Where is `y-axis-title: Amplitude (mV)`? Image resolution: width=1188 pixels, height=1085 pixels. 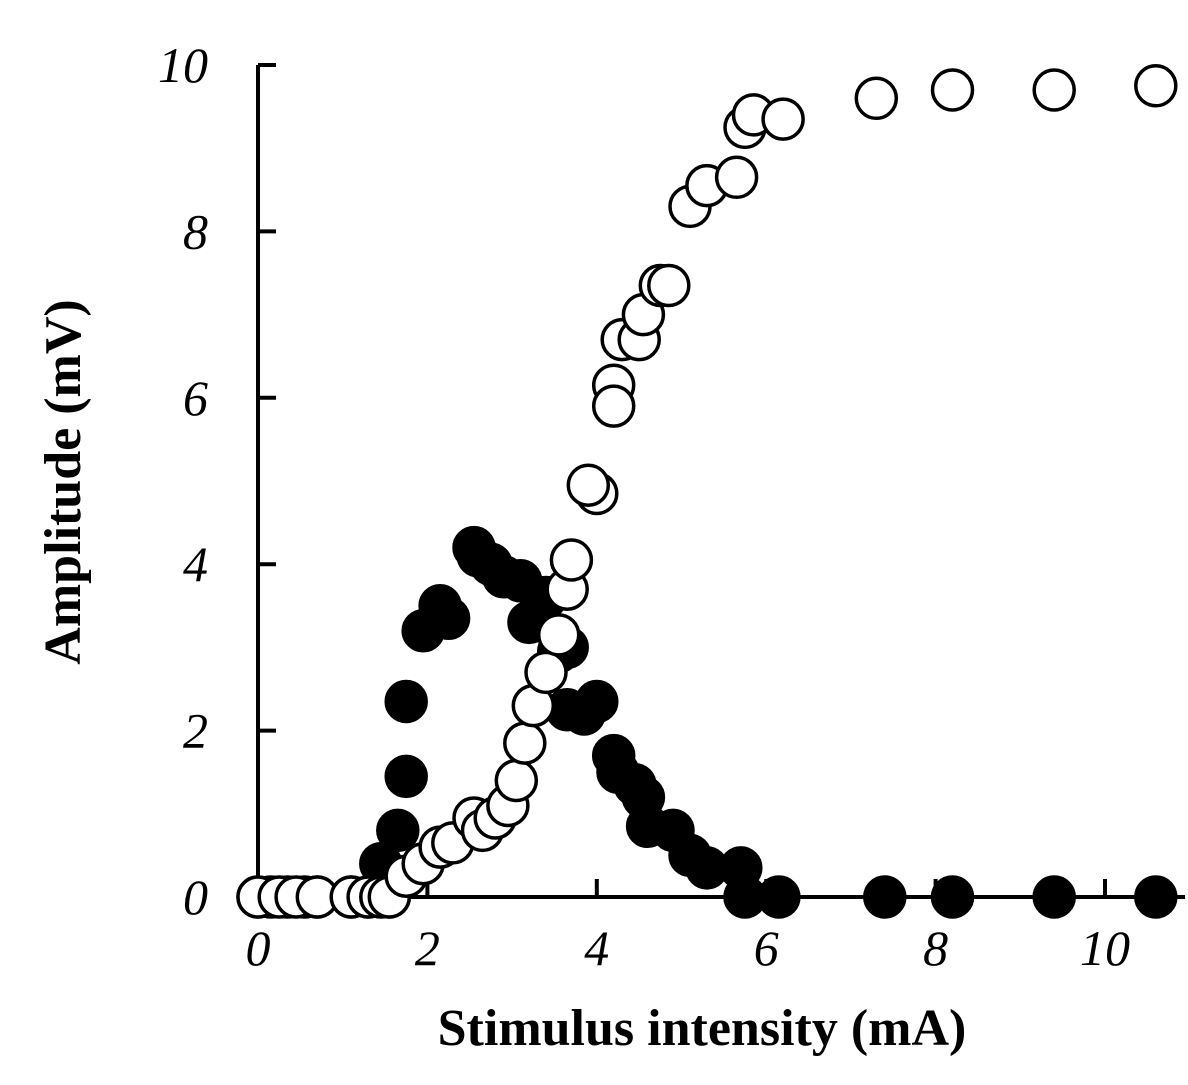
y-axis-title: Amplitude (mV) is located at coordinates (63, 481).